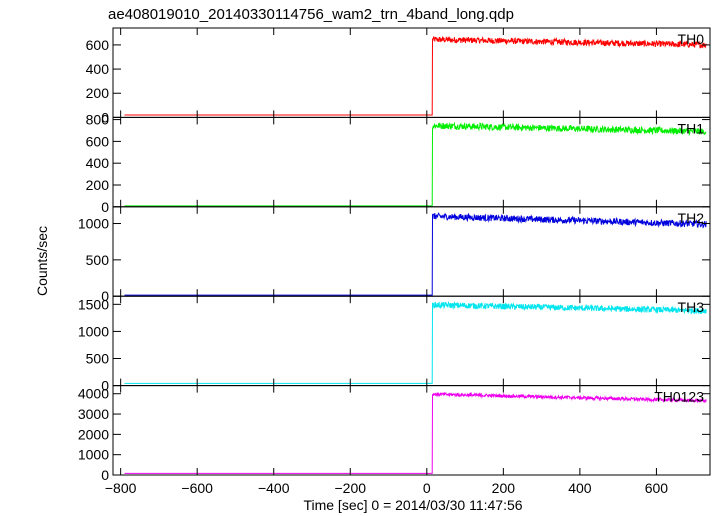 The width and height of the screenshot is (717, 516). What do you see at coordinates (691, 39) in the screenshot?
I see `series-label-th0: TH0` at bounding box center [691, 39].